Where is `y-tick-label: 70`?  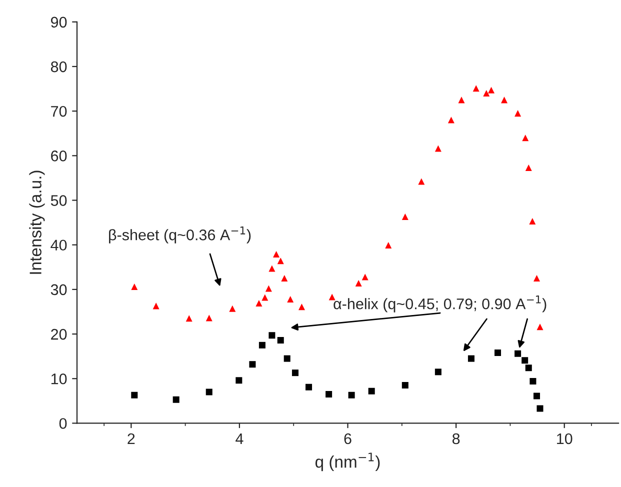 y-tick-label: 70 is located at coordinates (59, 111).